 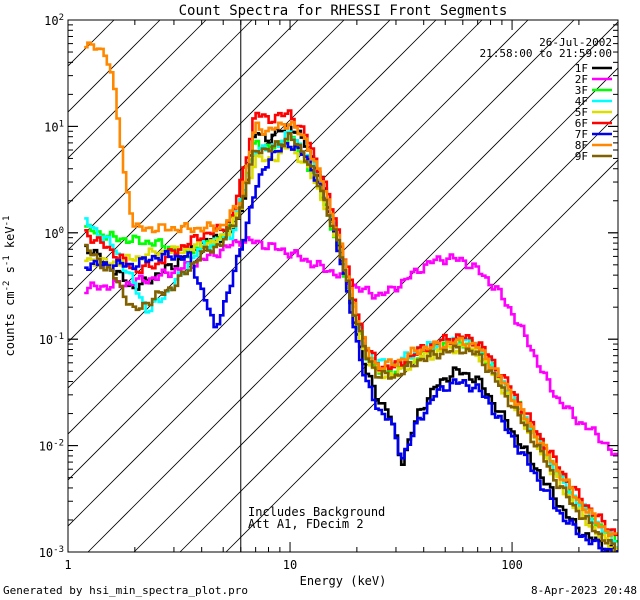 I want to click on legend-label-3F: 3F, so click(x=581, y=90).